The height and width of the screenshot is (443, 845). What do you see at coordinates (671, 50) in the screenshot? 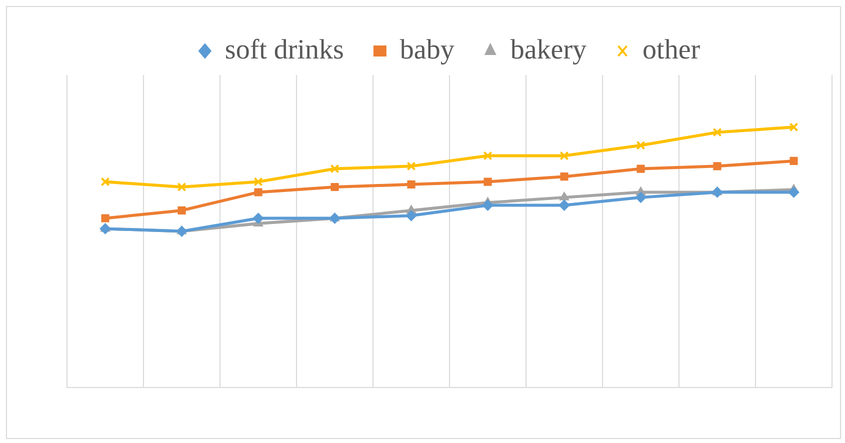
I see `legend-label: other` at bounding box center [671, 50].